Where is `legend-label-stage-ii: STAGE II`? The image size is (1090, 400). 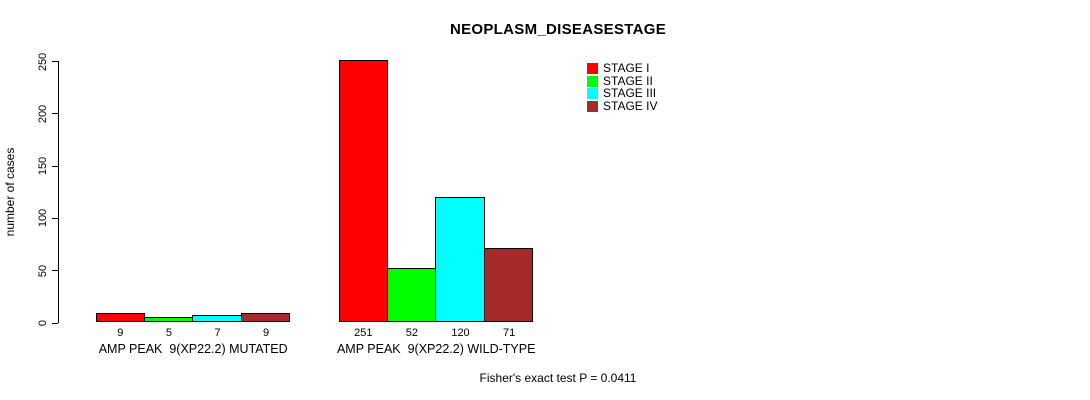 legend-label-stage-ii: STAGE II is located at coordinates (628, 80).